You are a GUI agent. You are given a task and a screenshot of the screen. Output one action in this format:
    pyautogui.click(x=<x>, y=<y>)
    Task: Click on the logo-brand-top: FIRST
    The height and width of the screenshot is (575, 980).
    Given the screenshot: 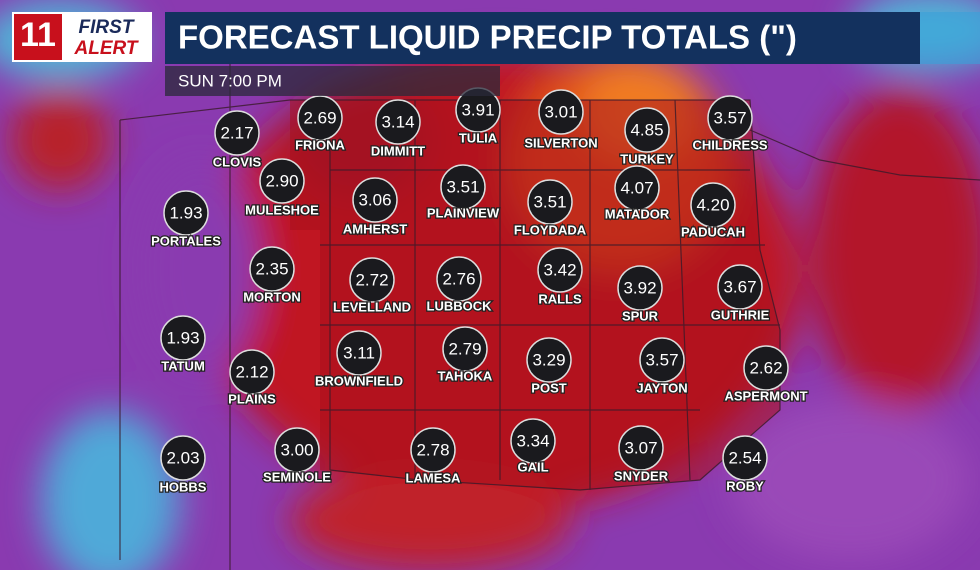 What is the action you would take?
    pyautogui.click(x=107, y=27)
    